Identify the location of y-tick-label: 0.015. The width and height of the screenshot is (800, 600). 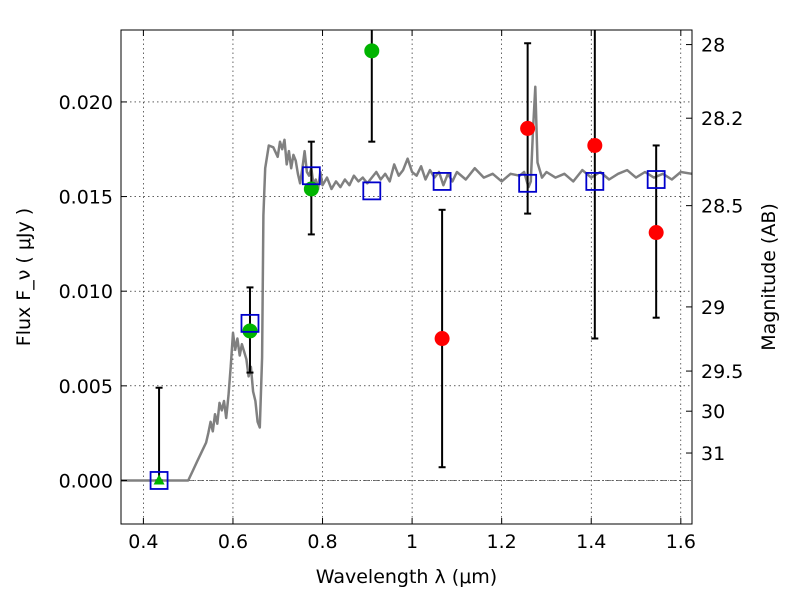
(86, 198).